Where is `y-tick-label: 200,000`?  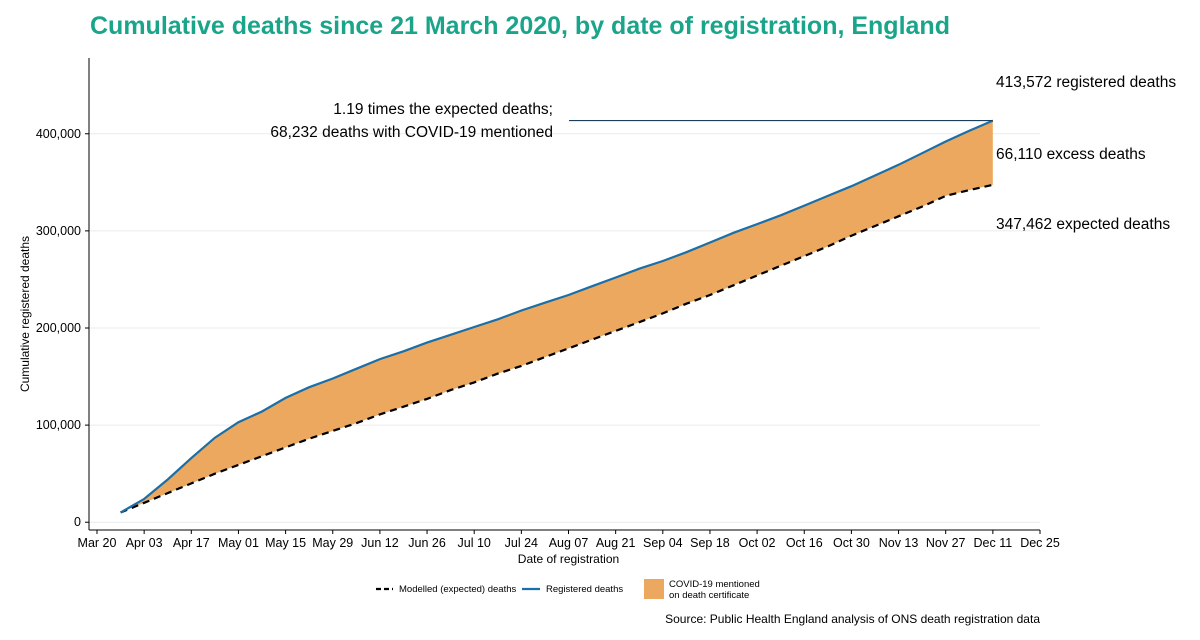 y-tick-label: 200,000 is located at coordinates (58, 328).